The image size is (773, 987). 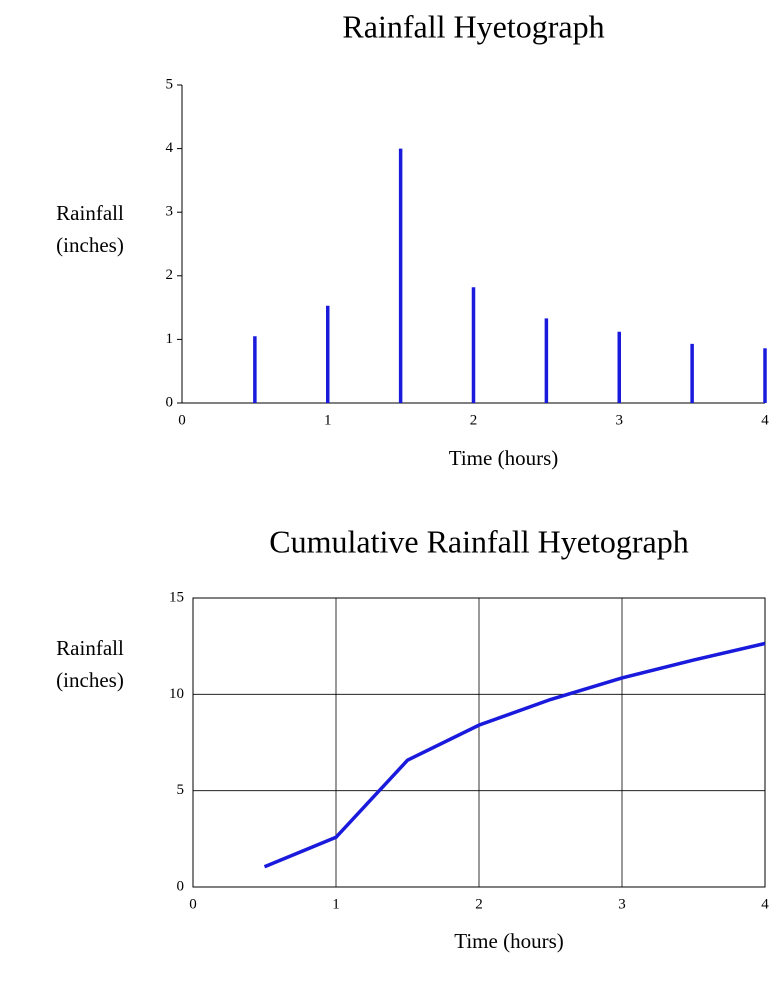 What do you see at coordinates (478, 541) in the screenshot?
I see `chart-title: Cumulative Rainfall Hyetograph` at bounding box center [478, 541].